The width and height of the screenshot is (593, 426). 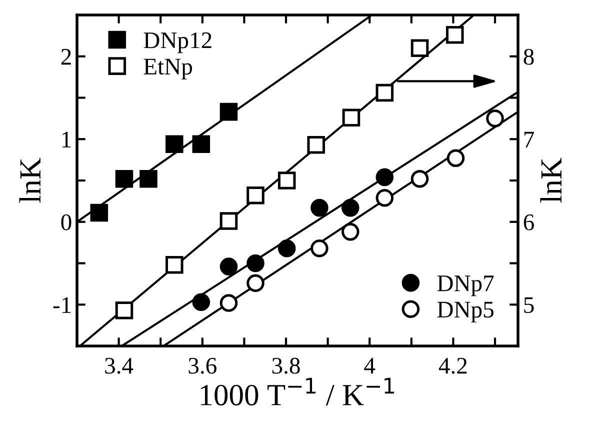 What do you see at coordinates (168, 69) in the screenshot?
I see `legend-label: EtNp` at bounding box center [168, 69].